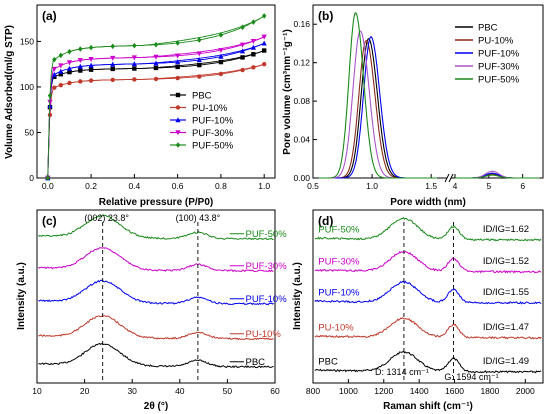 The height and width of the screenshot is (414, 550). What do you see at coordinates (30, 132) in the screenshot?
I see `panel-a-ytick-label-1: 50` at bounding box center [30, 132].